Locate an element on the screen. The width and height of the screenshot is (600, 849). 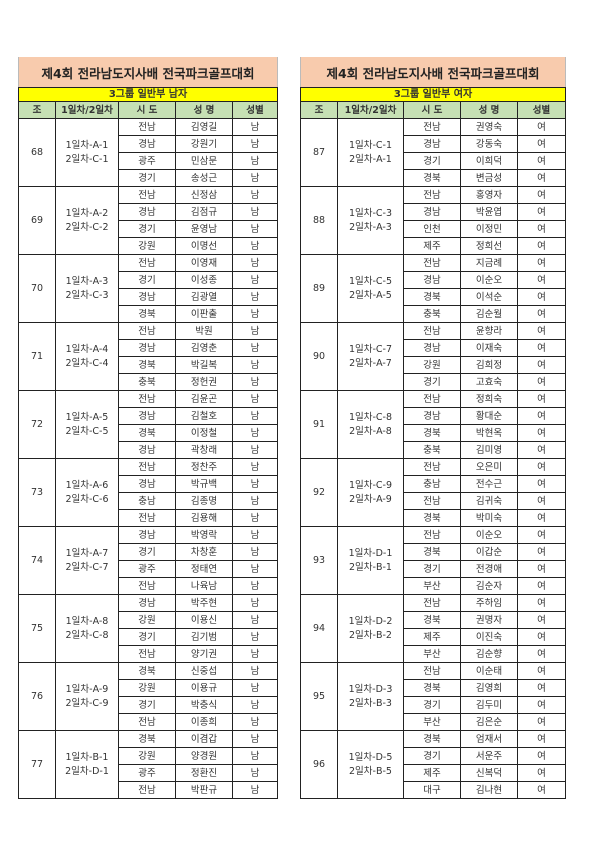
table-row: 경기 김기범 남 is located at coordinates (148, 637).